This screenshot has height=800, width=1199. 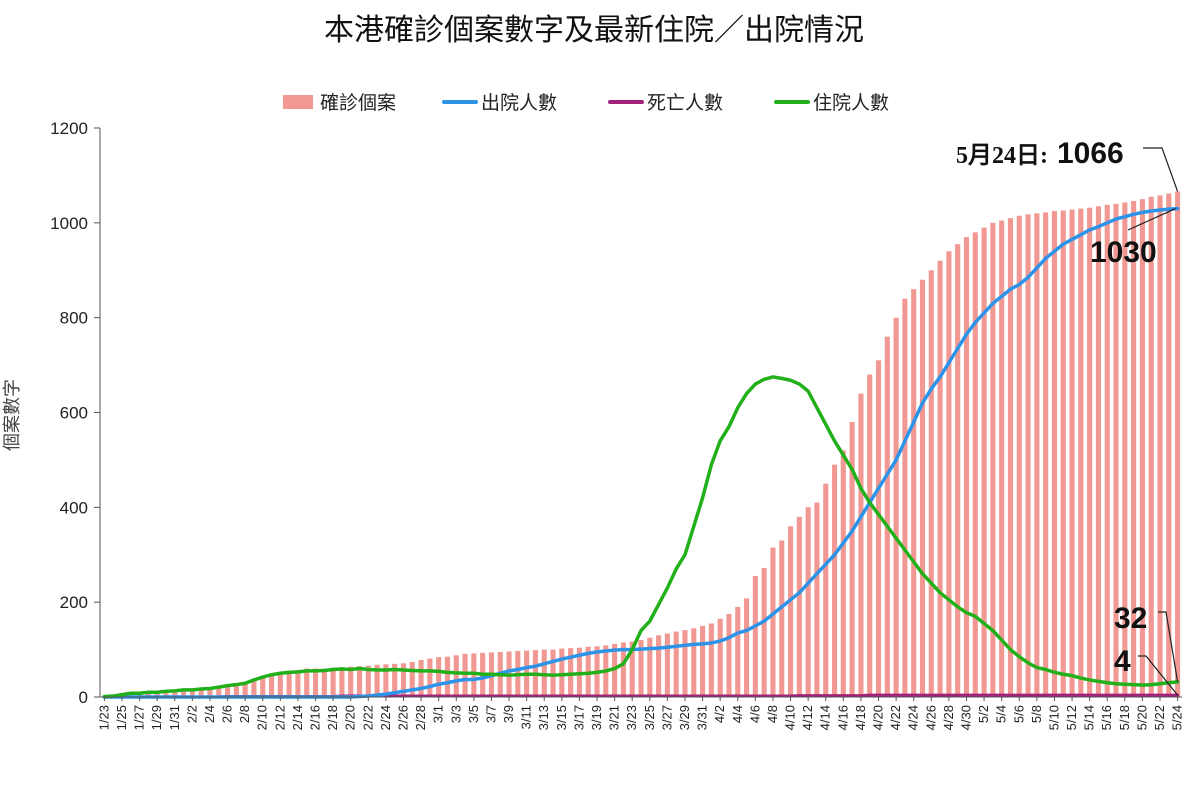 What do you see at coordinates (772, 714) in the screenshot?
I see `x-tick-label: 4/8` at bounding box center [772, 714].